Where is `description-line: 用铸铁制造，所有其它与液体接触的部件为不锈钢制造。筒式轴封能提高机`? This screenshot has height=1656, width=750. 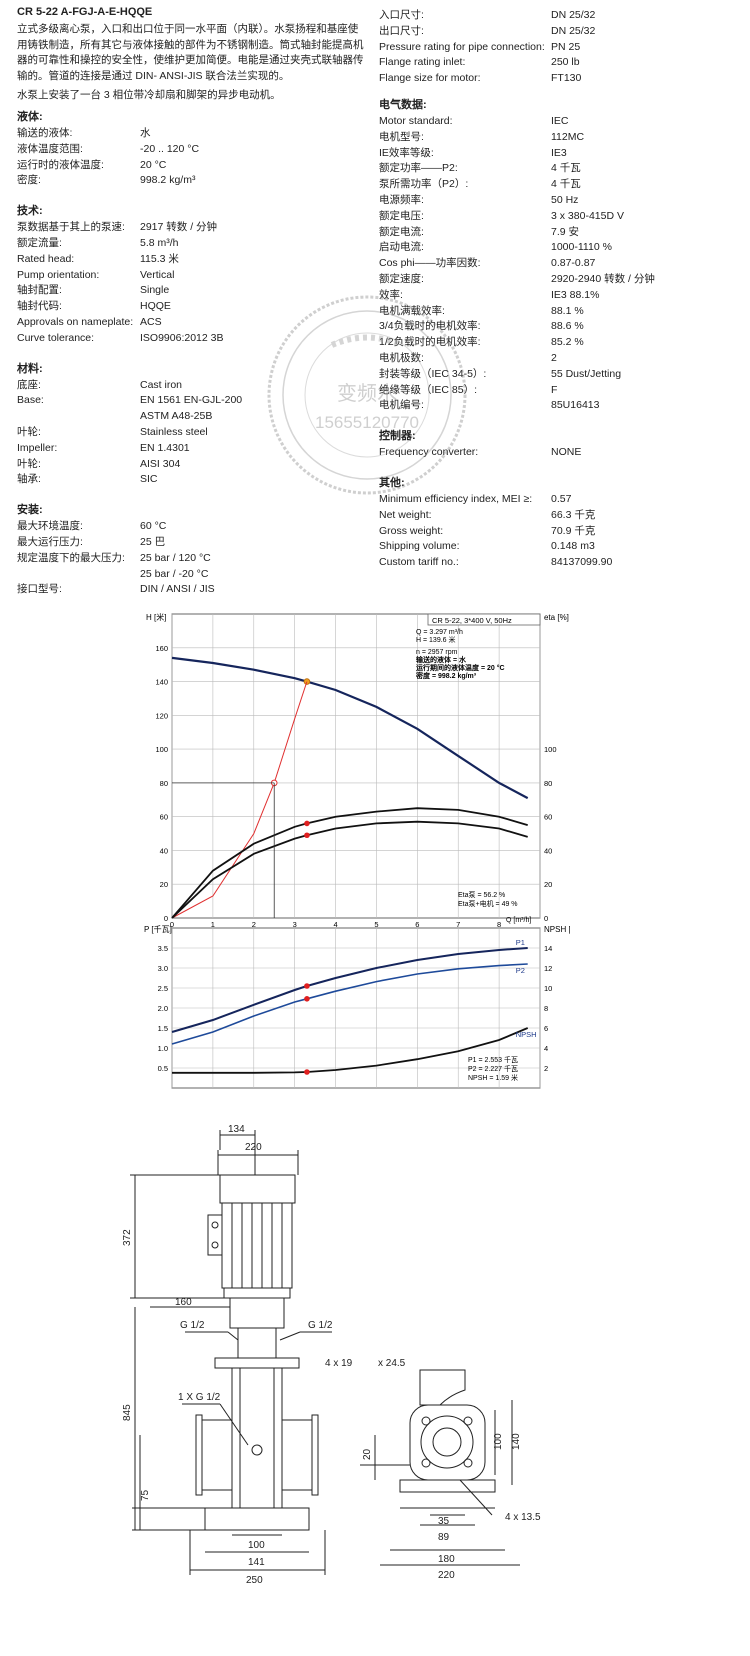 description-line: 用铸铁制造，所有其它与液体接触的部件为不锈钢制造。筒式轴封能提高机 is located at coordinates (190, 44).